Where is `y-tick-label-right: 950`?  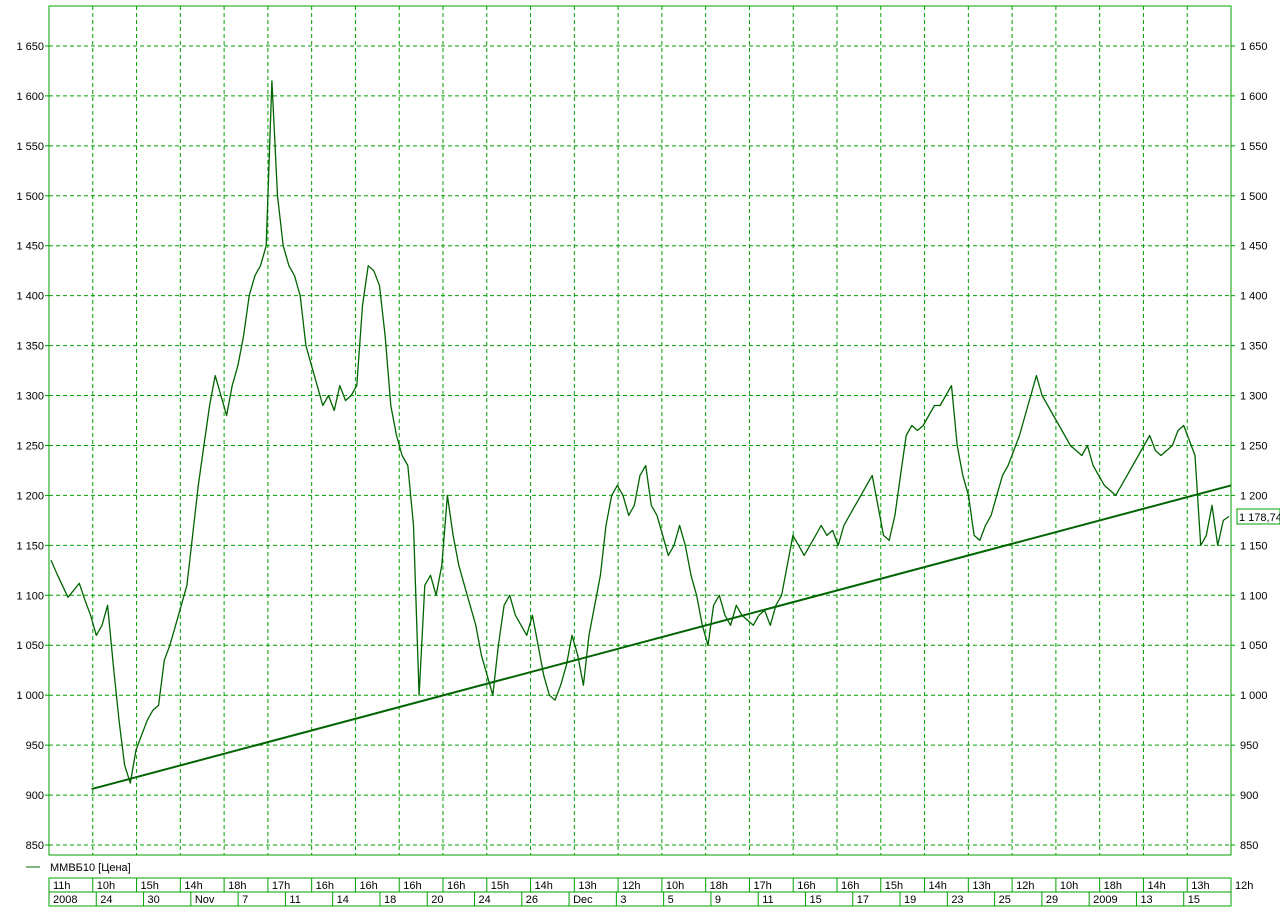
y-tick-label-right: 950 is located at coordinates (1249, 746).